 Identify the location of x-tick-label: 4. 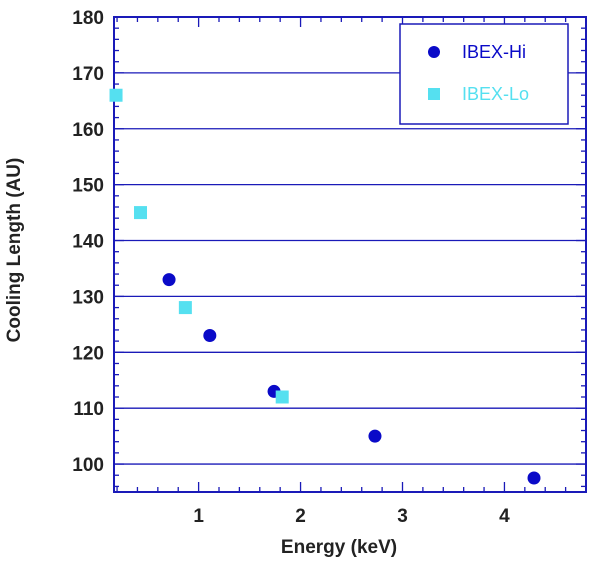
(504, 516).